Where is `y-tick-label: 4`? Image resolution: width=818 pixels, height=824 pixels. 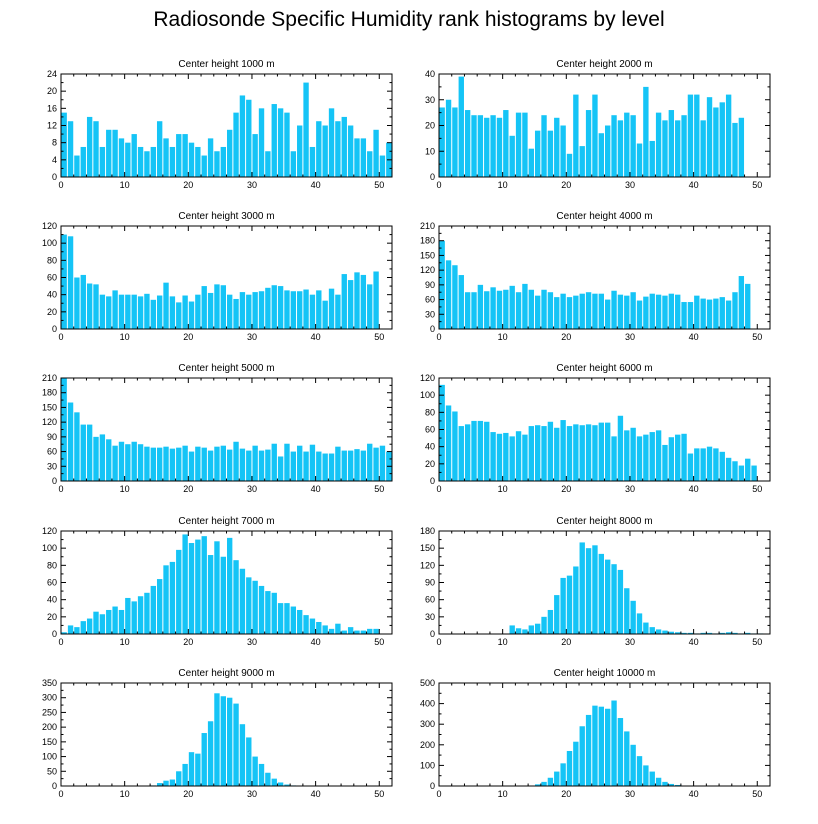 y-tick-label: 4 is located at coordinates (54, 160).